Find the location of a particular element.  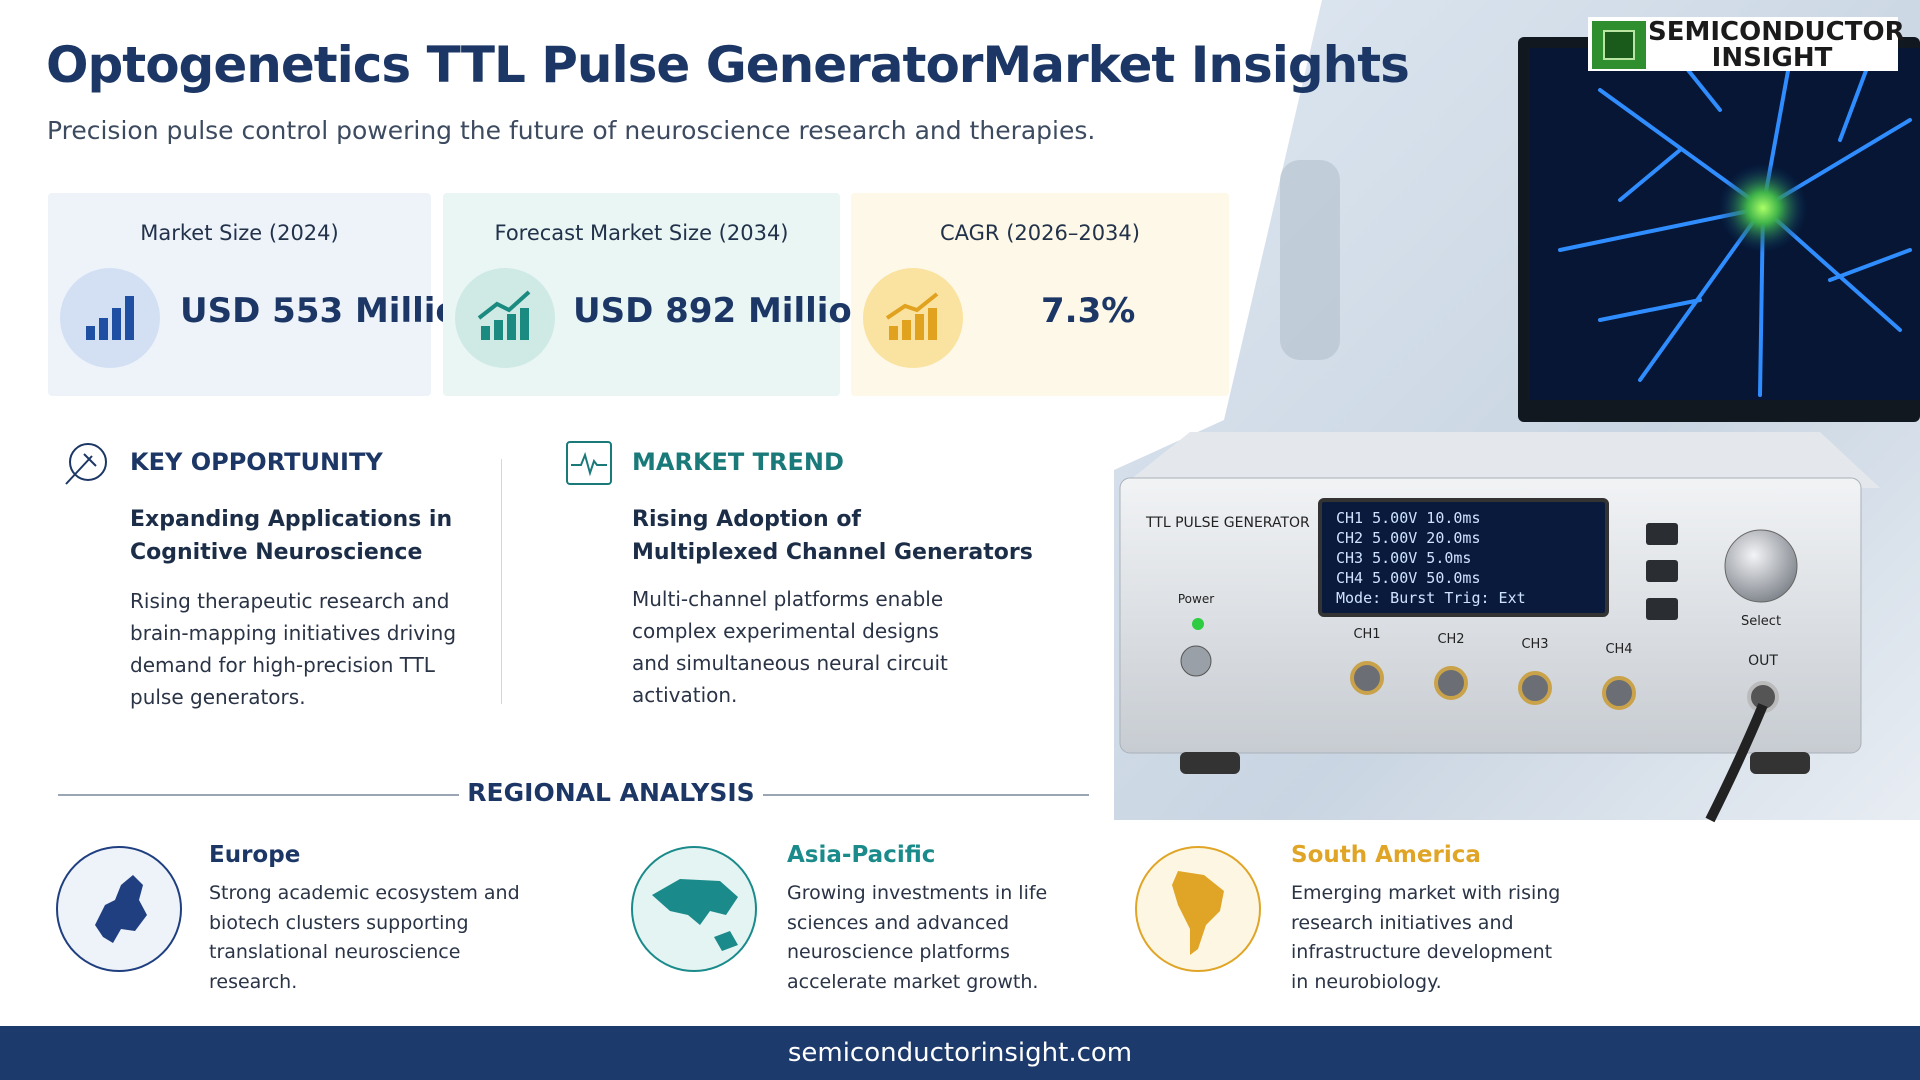

screen-line: CH3 5.00V 5.0ms is located at coordinates (1403, 558).